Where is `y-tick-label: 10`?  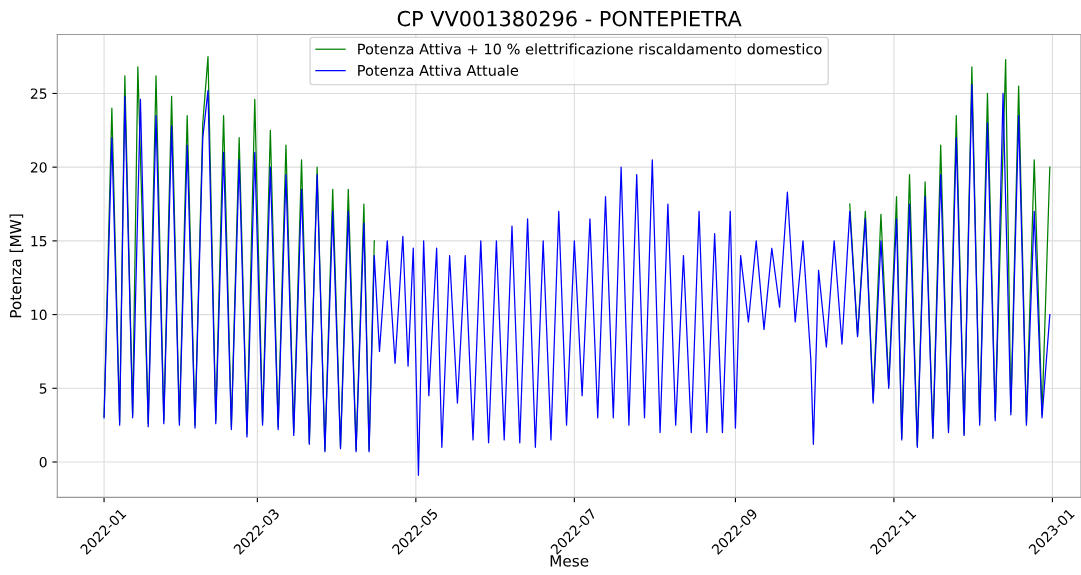 y-tick-label: 10 is located at coordinates (39, 315).